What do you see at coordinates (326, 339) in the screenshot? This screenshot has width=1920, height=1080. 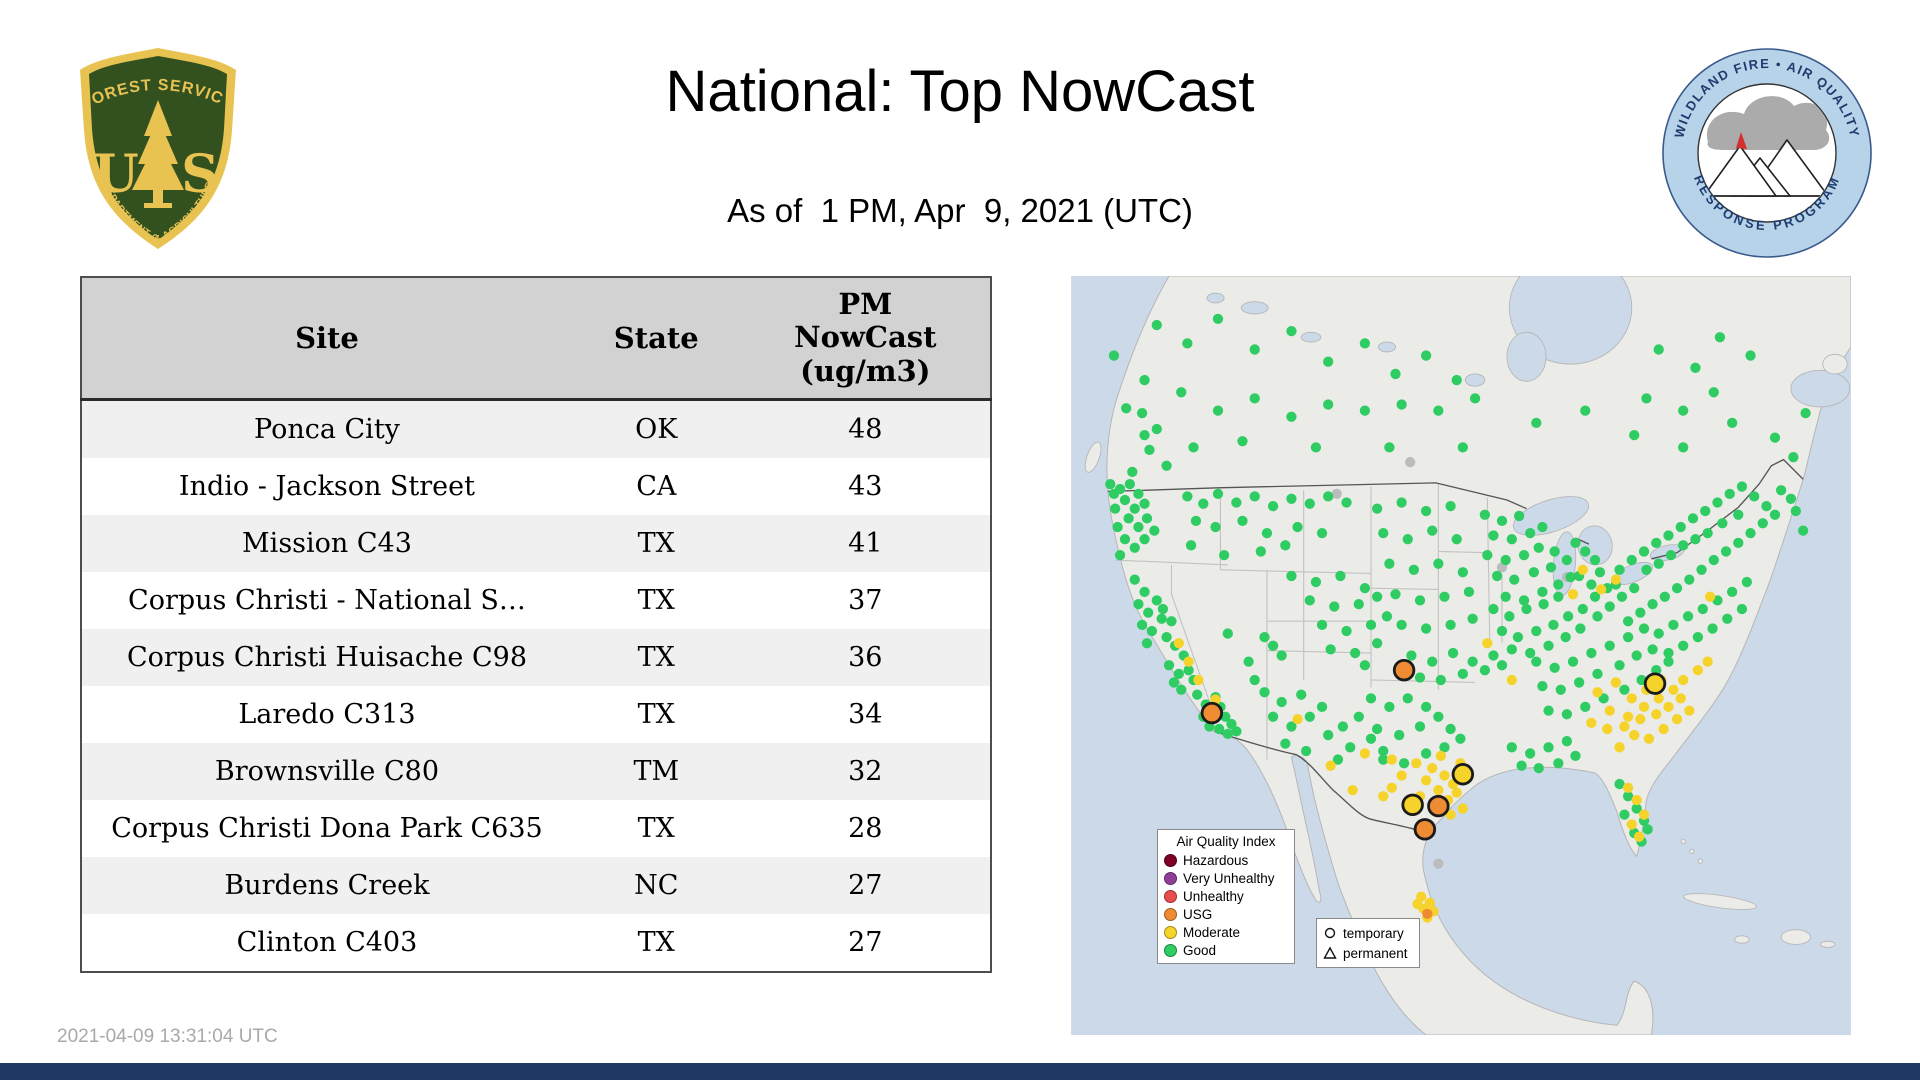 I see `site-column-header: Site` at bounding box center [326, 339].